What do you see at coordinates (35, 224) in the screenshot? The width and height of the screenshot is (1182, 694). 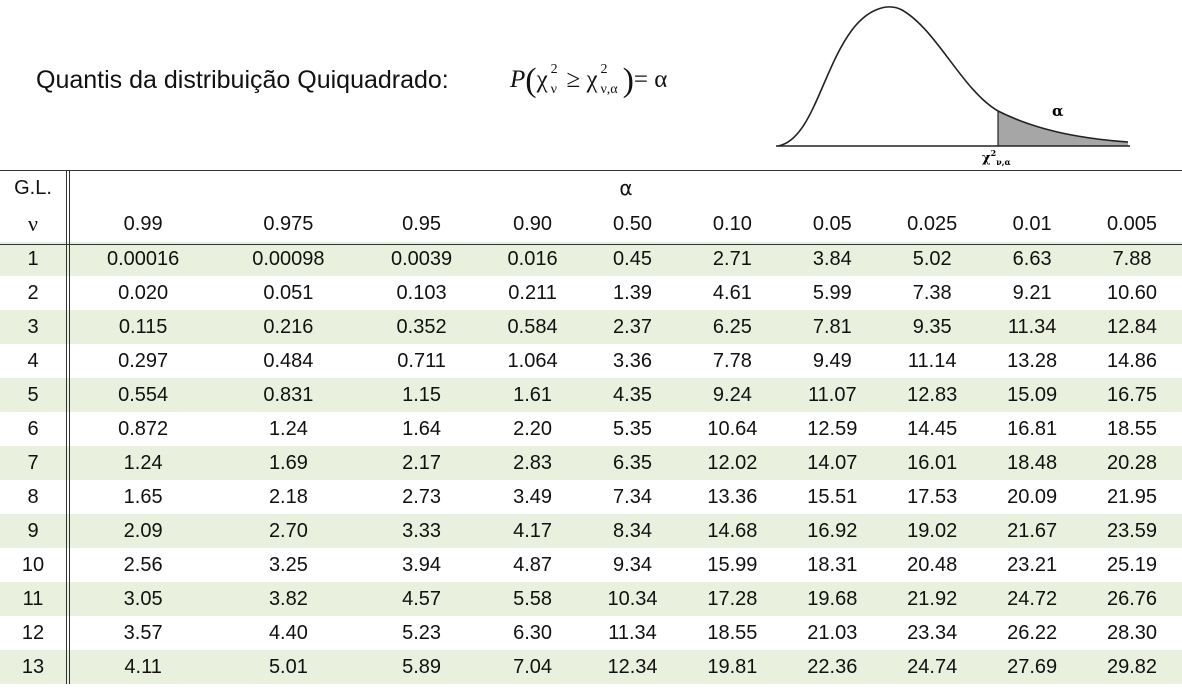 I see `nu-header: ν` at bounding box center [35, 224].